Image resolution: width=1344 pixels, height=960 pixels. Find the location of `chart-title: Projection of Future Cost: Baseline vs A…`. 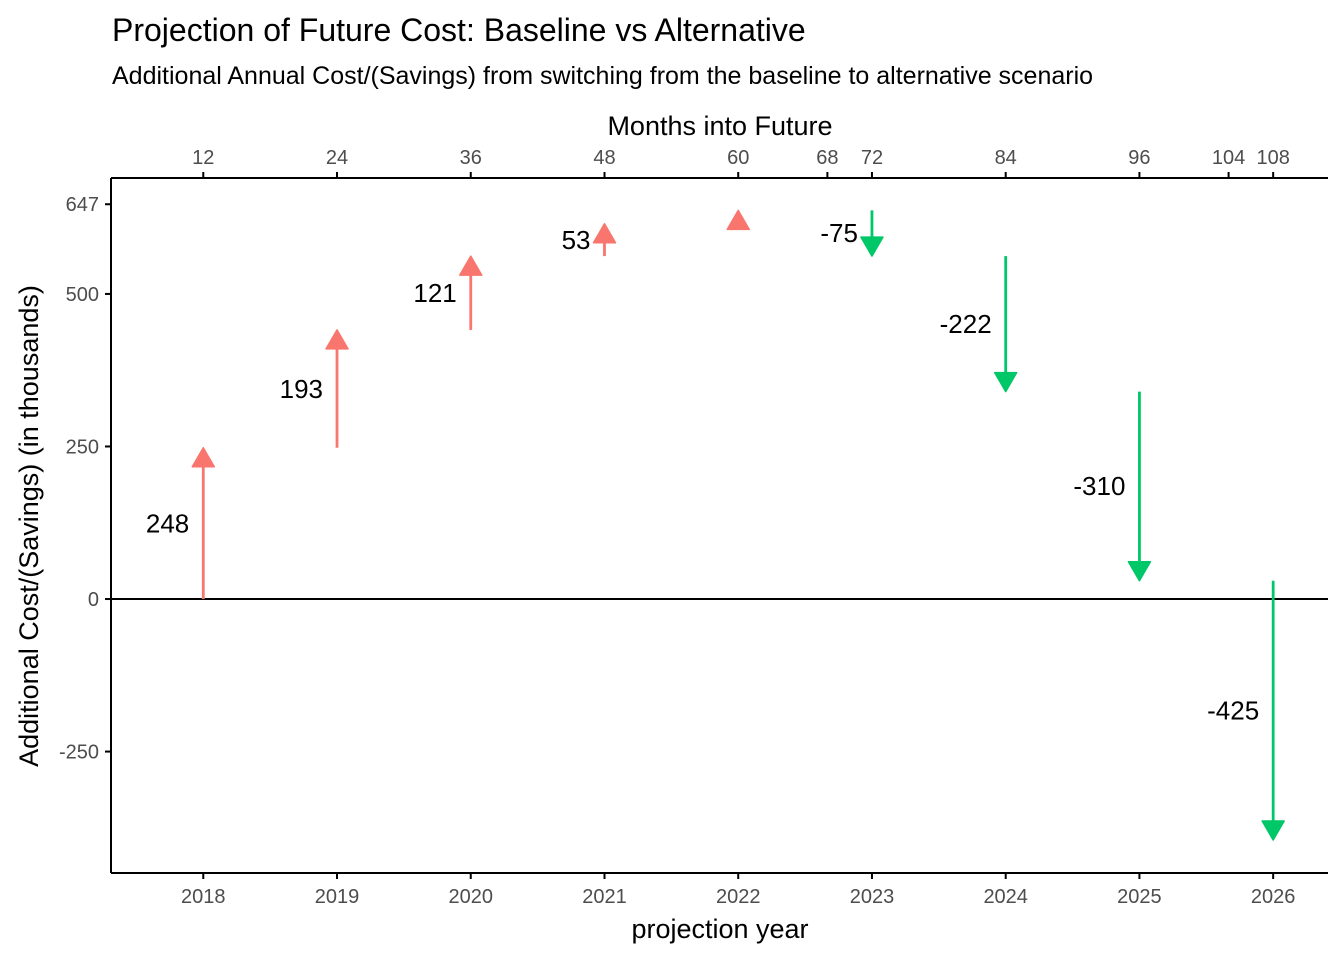

chart-title: Projection of Future Cost: Baseline vs A… is located at coordinates (459, 30).